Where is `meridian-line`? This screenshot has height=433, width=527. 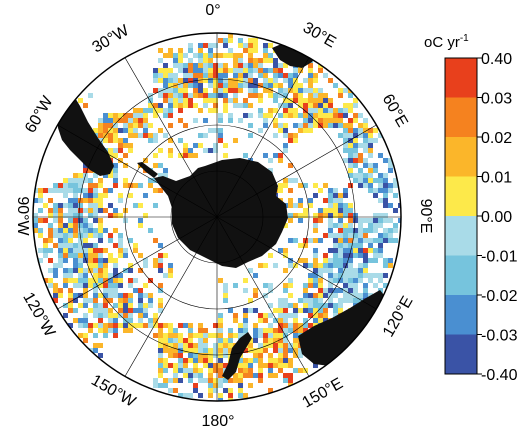 meridian-line is located at coordinates (137, 263).